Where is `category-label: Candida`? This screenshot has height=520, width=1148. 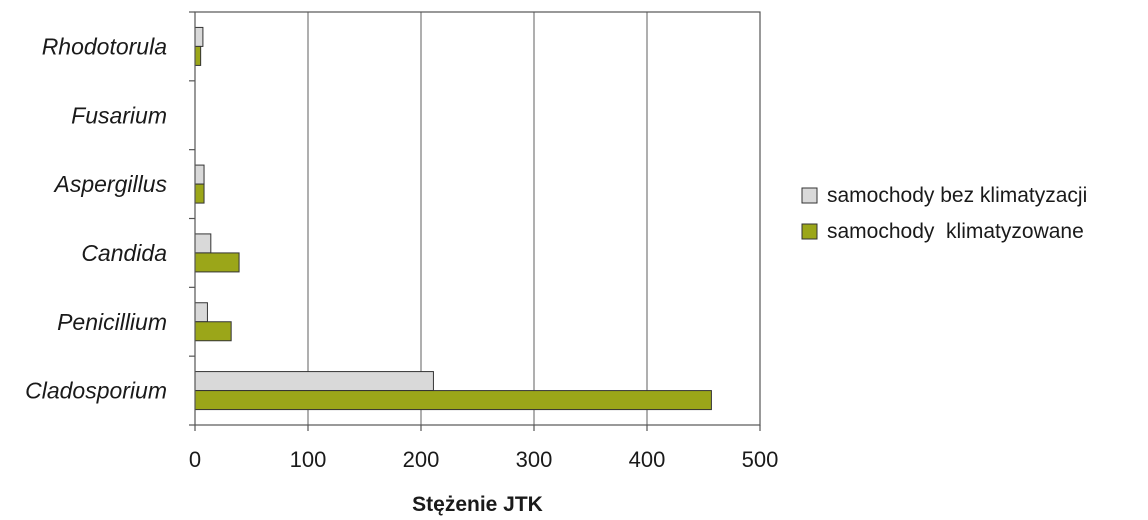 category-label: Candida is located at coordinates (124, 253).